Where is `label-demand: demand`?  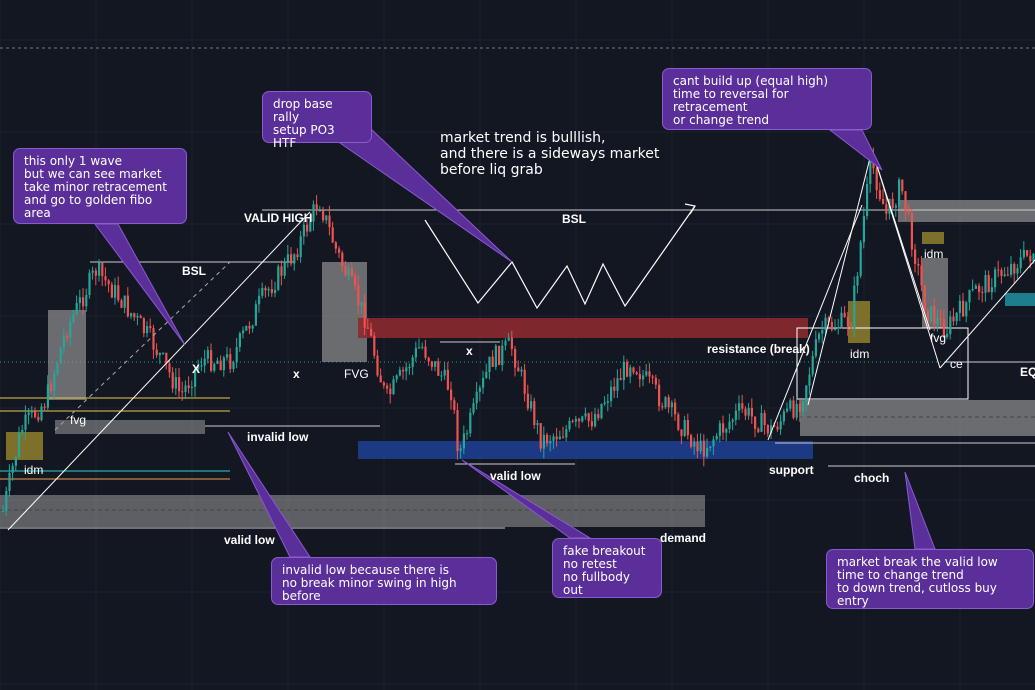
label-demand: demand is located at coordinates (683, 538).